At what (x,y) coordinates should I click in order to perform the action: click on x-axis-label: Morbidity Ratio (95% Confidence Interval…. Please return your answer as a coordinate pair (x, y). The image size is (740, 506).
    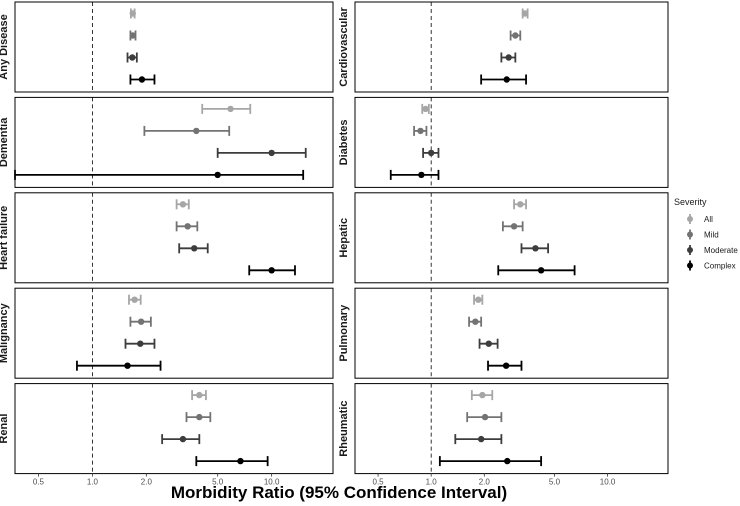
    Looking at the image, I should click on (339, 492).